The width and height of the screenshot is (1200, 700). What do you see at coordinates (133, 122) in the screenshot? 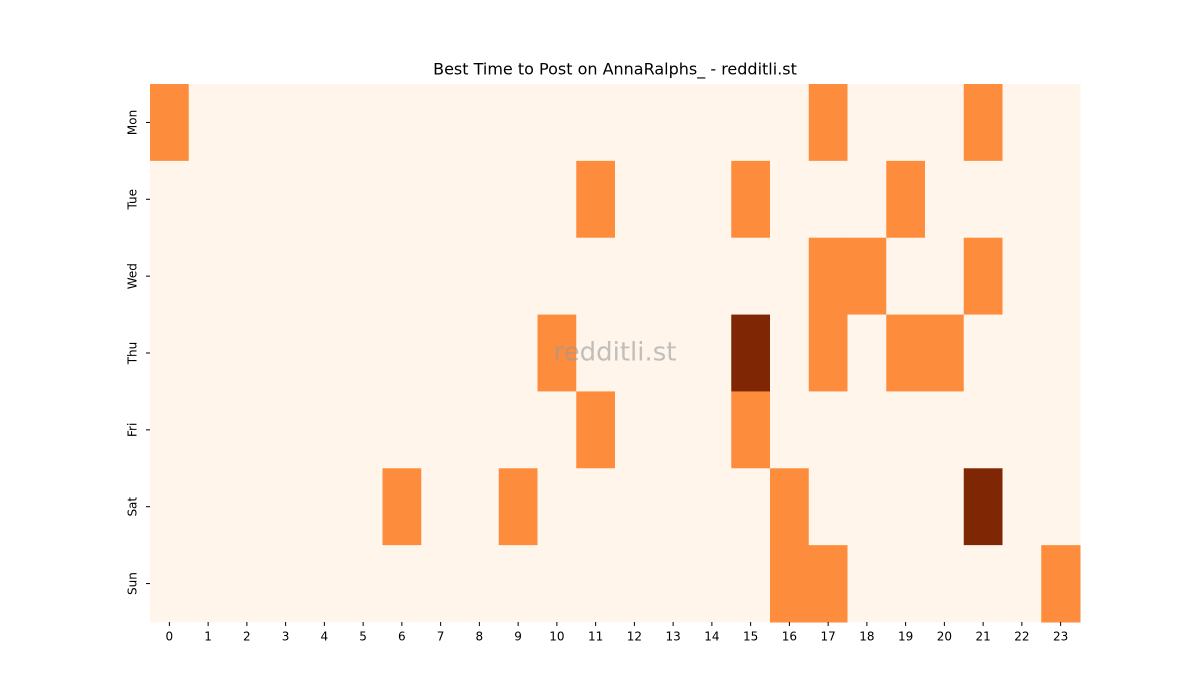
I see `y-tick-label: Mon` at bounding box center [133, 122].